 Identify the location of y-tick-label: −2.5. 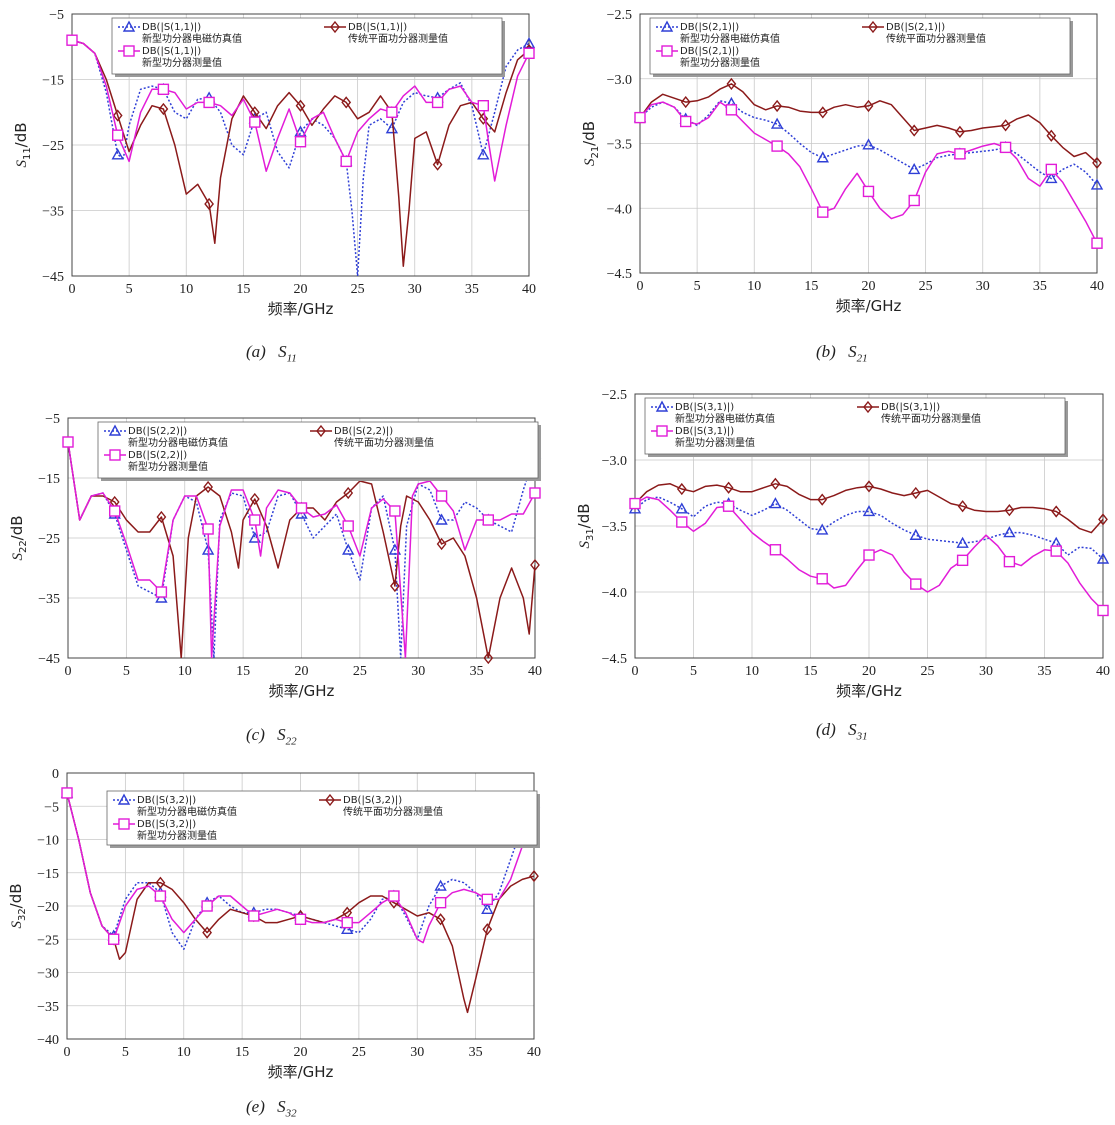
(614, 395).